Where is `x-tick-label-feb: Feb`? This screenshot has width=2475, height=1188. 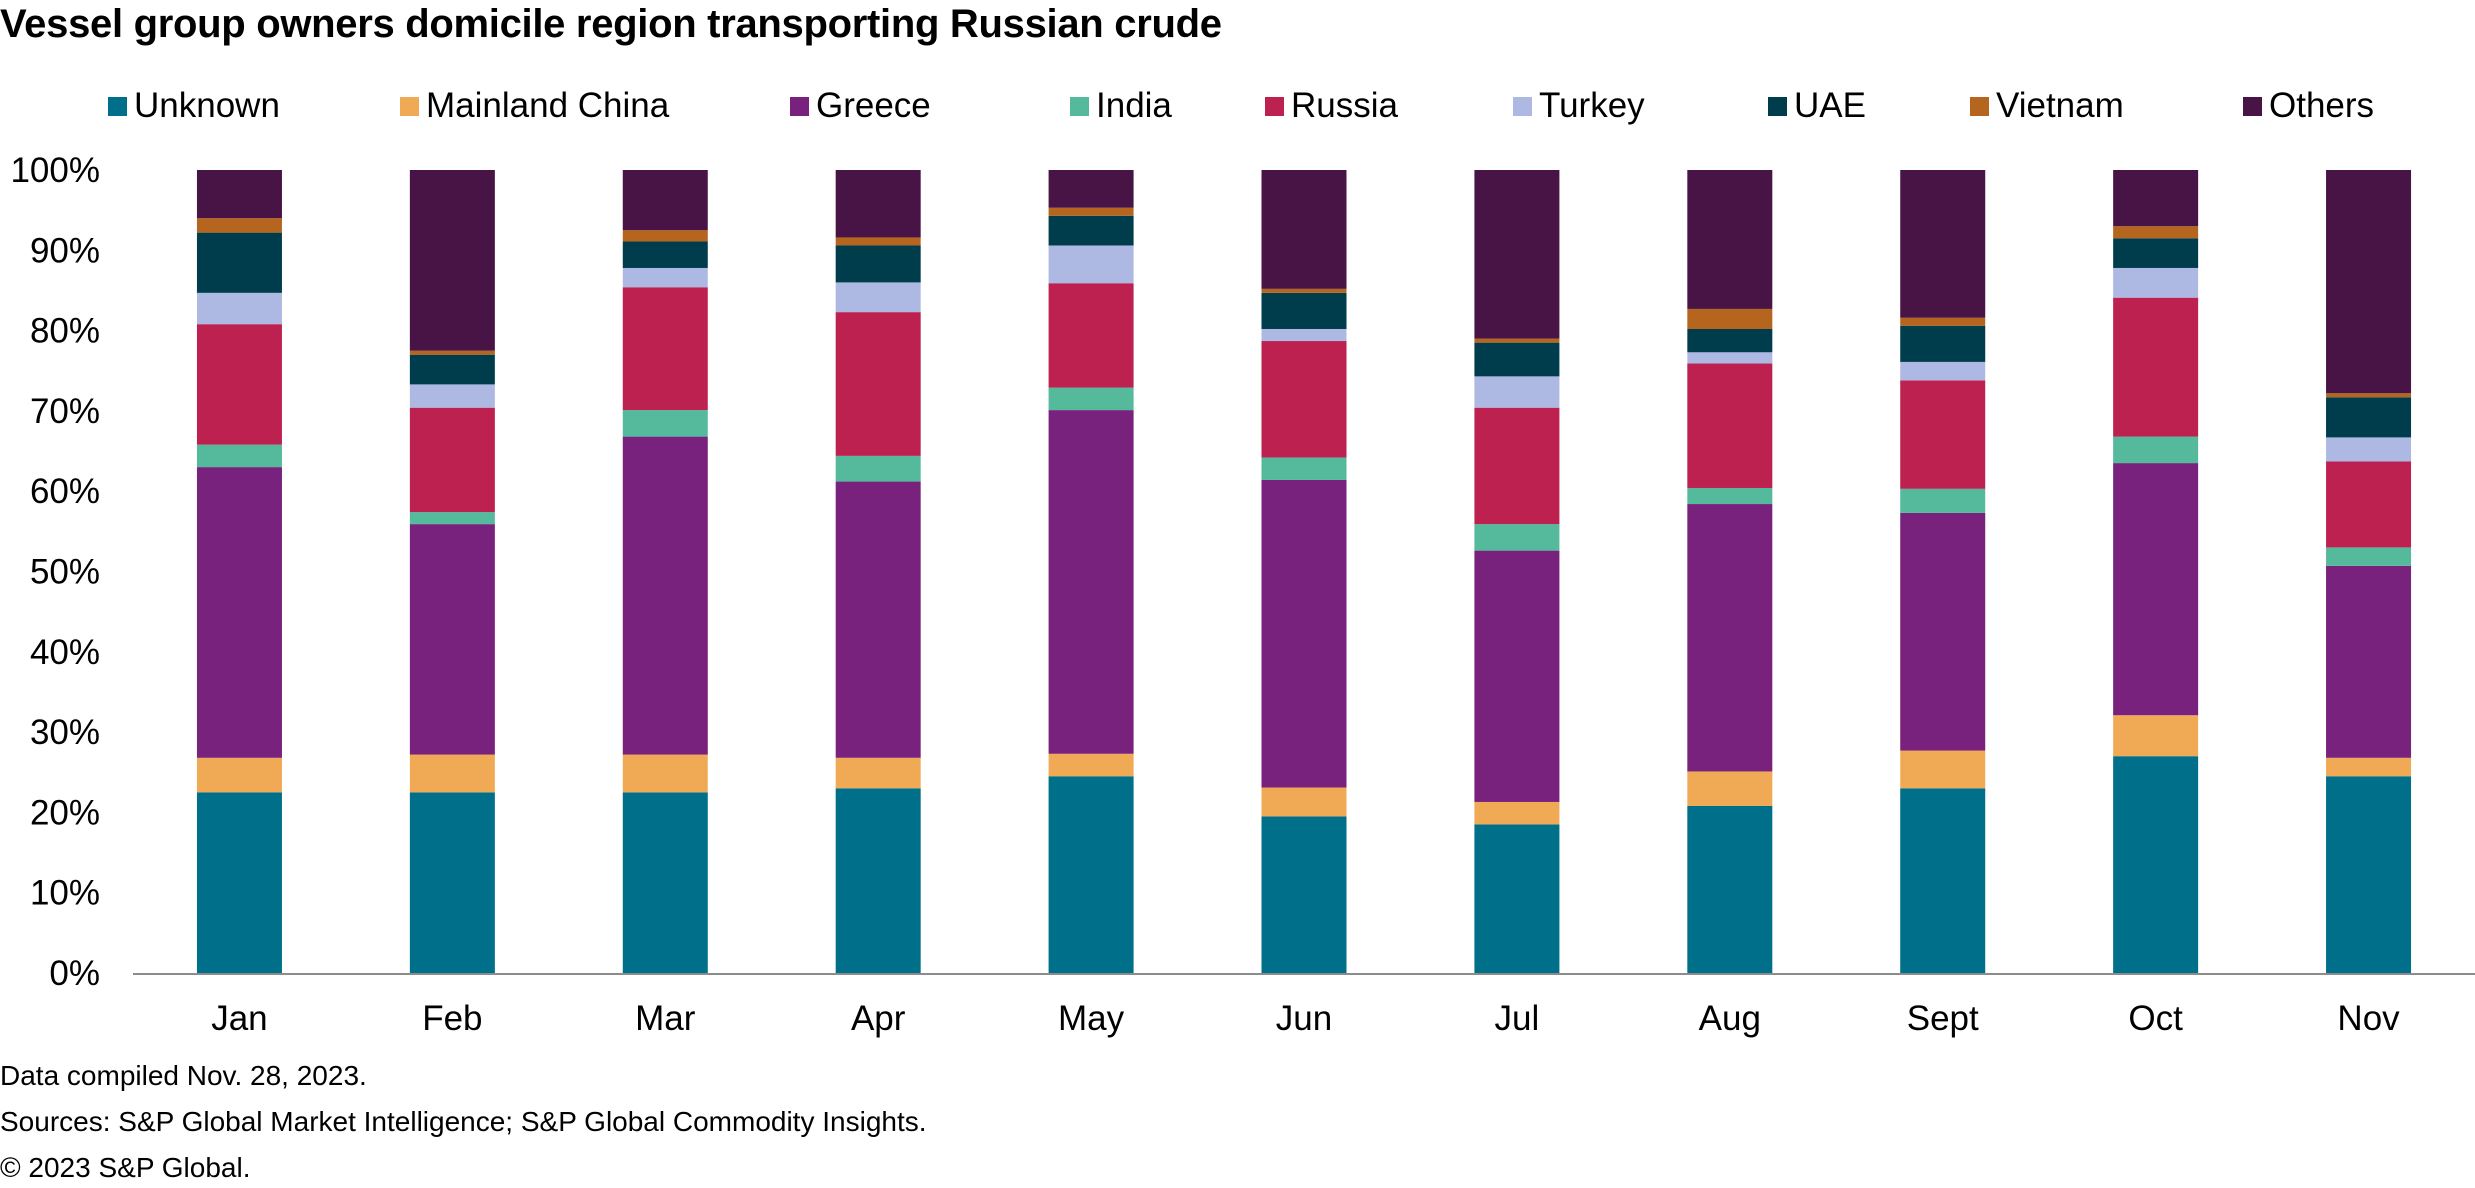 x-tick-label-feb: Feb is located at coordinates (452, 1018).